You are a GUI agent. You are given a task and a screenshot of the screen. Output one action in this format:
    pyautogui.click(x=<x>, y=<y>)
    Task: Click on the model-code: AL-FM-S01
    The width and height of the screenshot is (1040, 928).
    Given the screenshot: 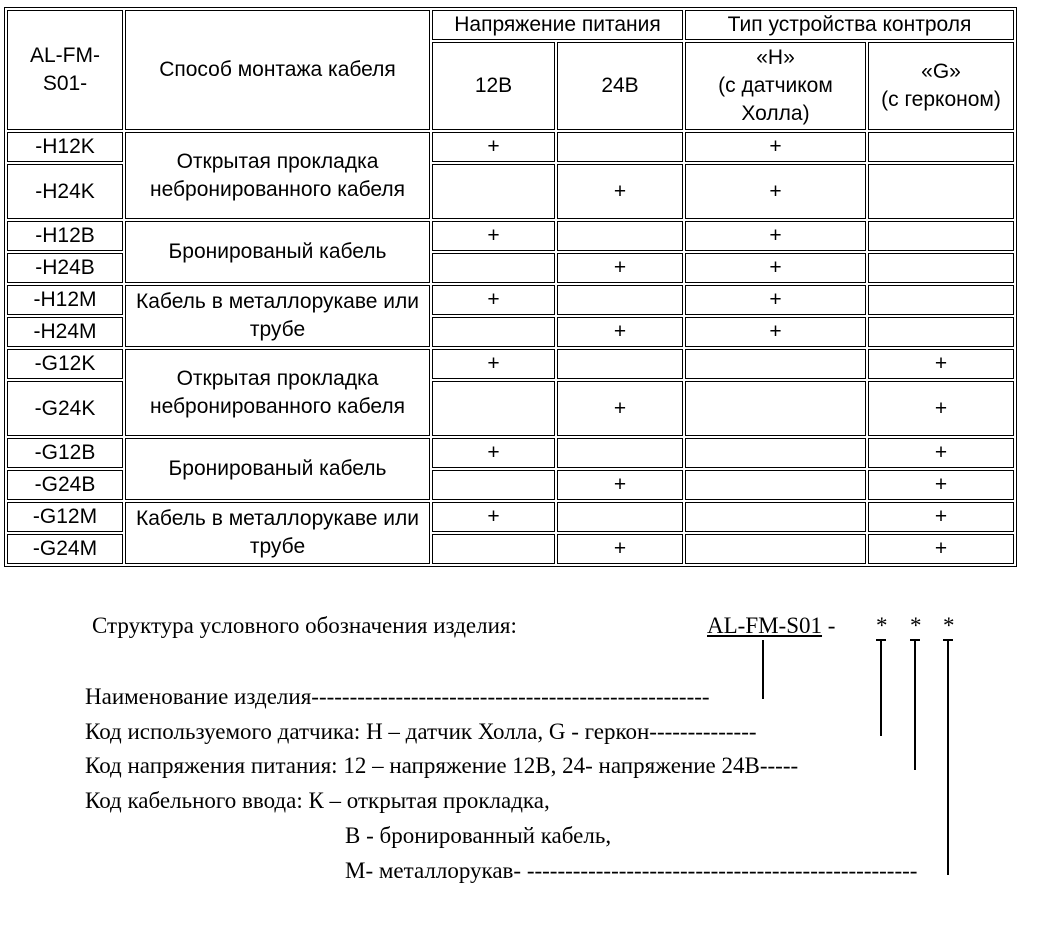 What is the action you would take?
    pyautogui.click(x=765, y=625)
    